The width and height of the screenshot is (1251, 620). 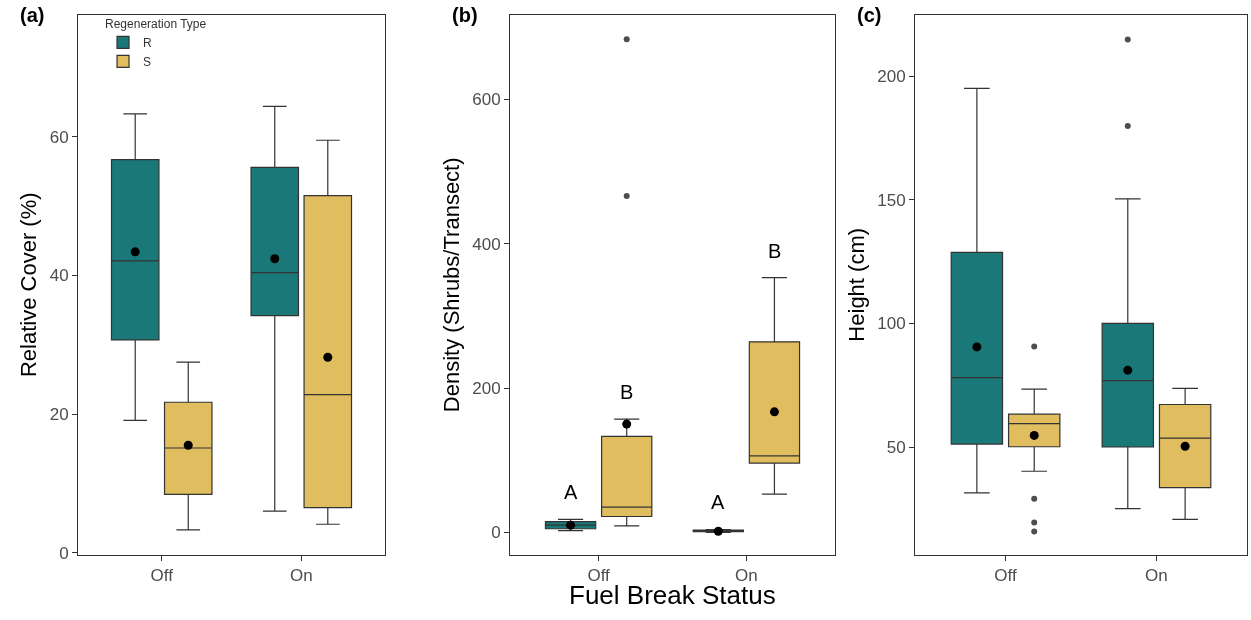 I want to click on chart-title: (b), so click(x=465, y=15).